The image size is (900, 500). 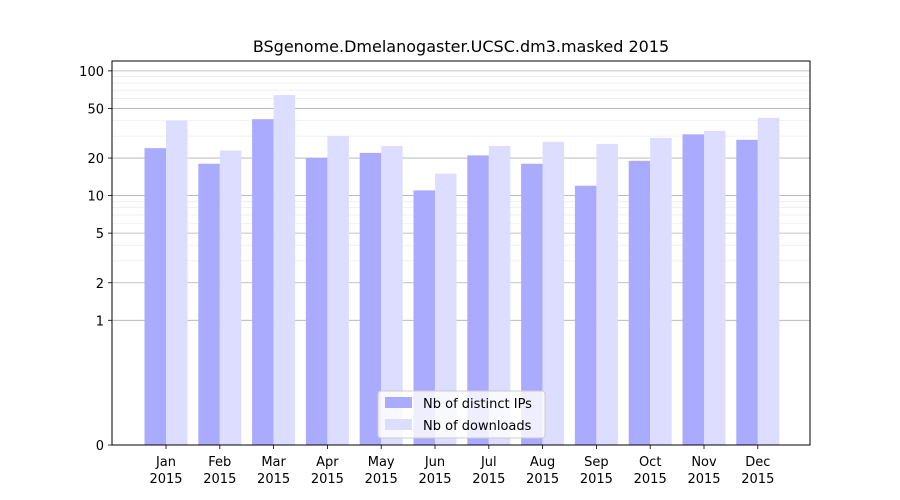 I want to click on x-tick-label-month: Jan, so click(x=165, y=462).